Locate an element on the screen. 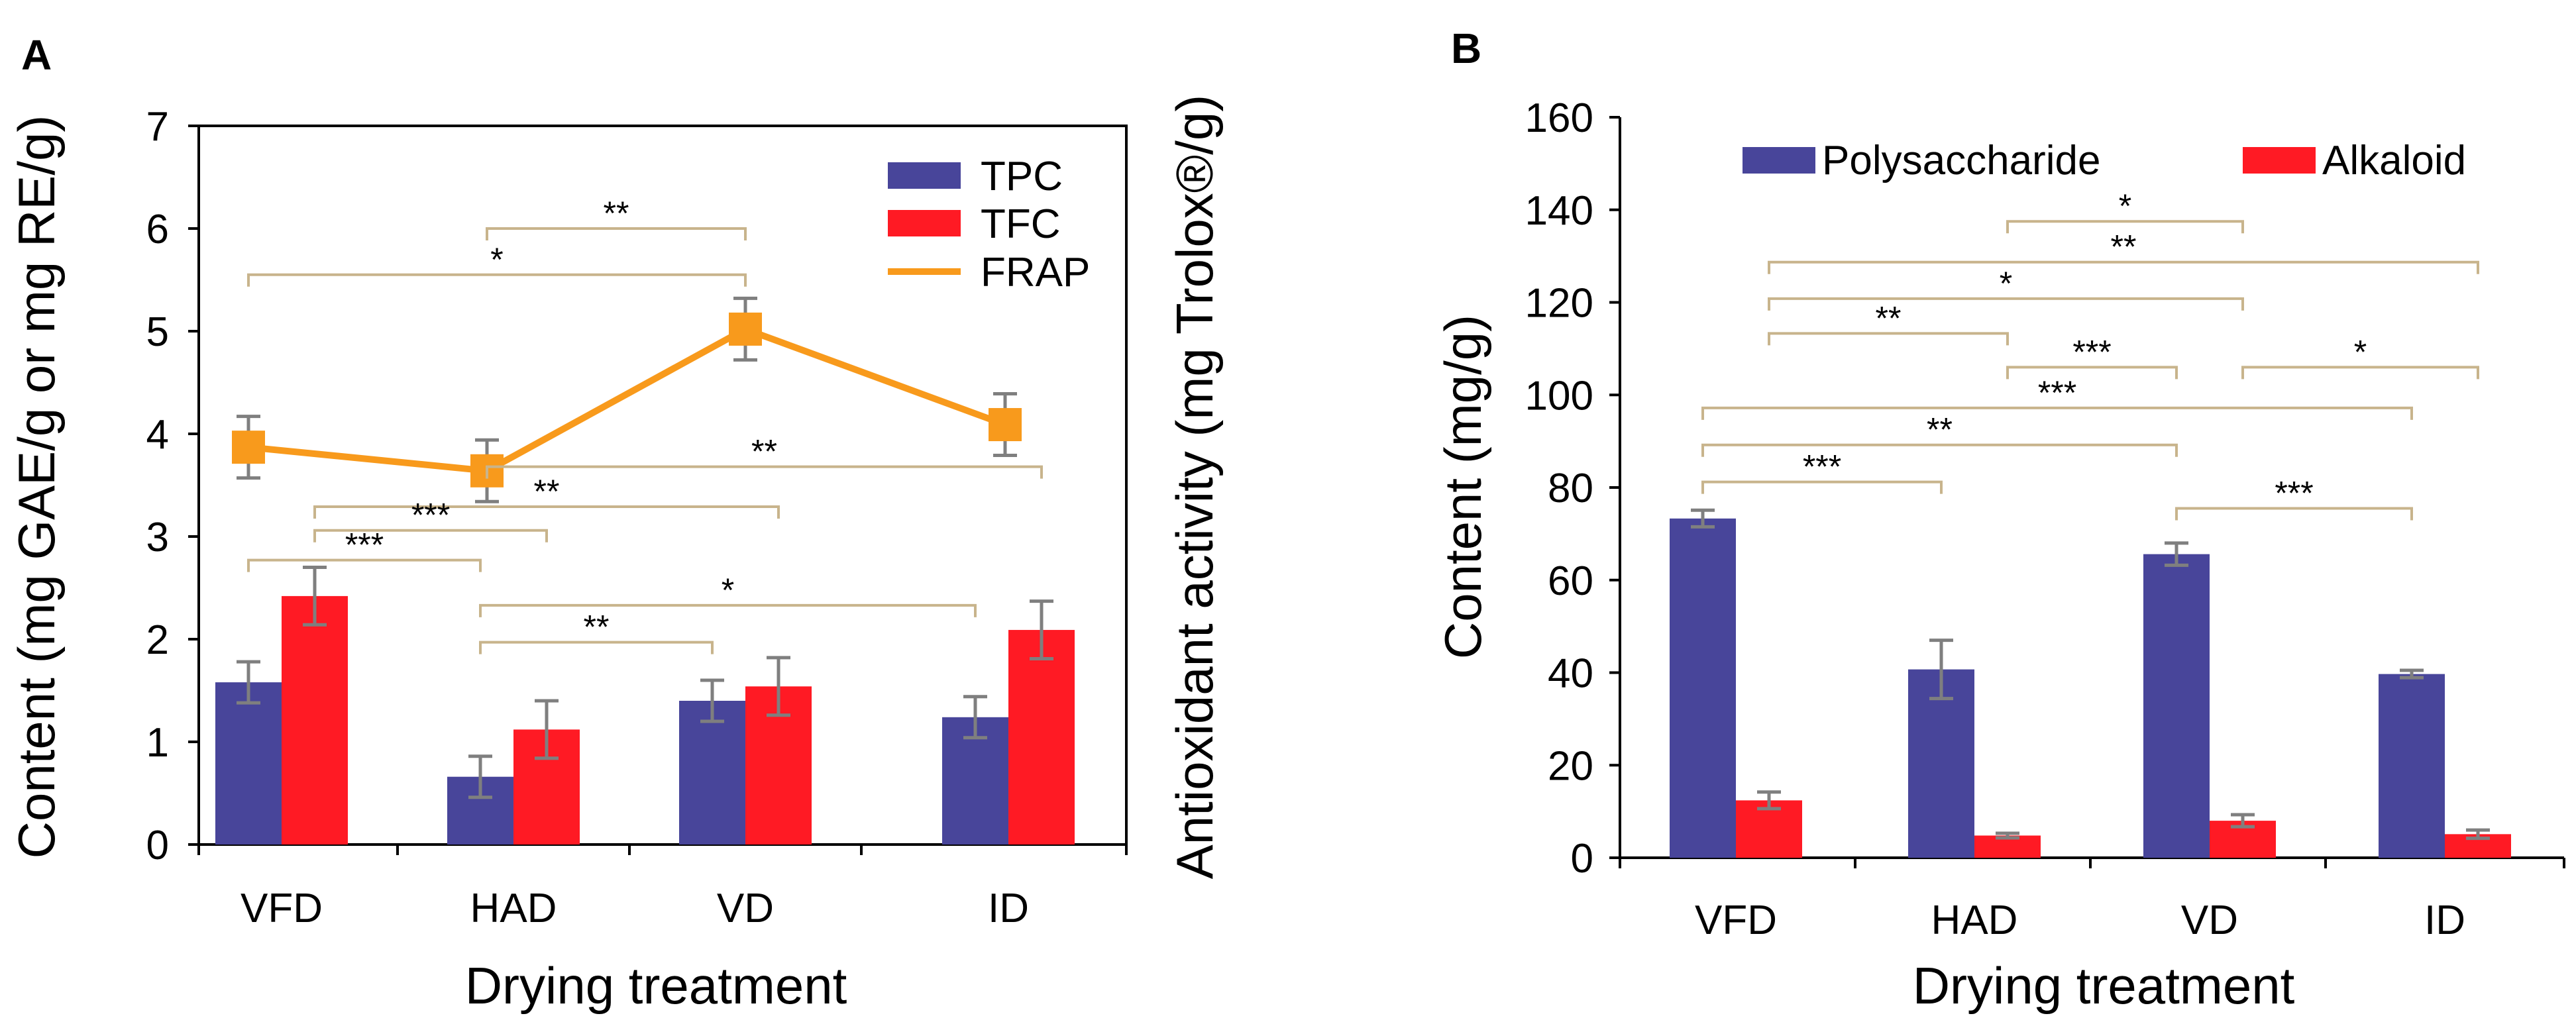 This screenshot has width=2576, height=1026. legend-swatch-tpc is located at coordinates (924, 175).